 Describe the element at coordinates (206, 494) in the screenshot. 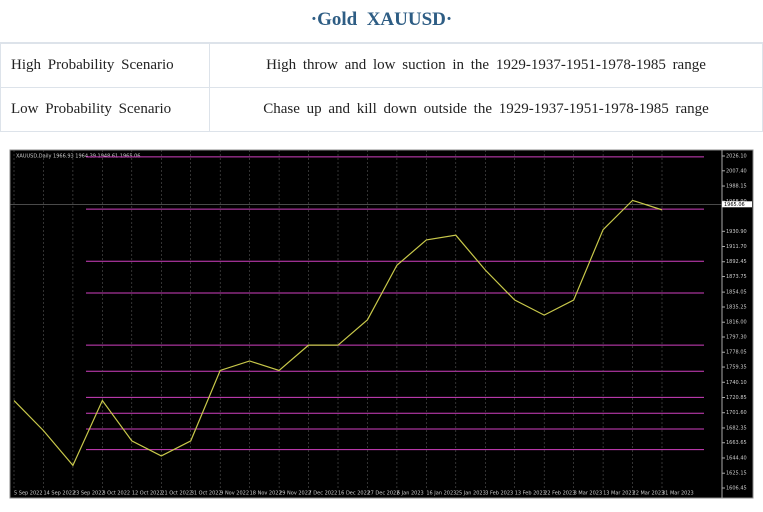

I see `x-tick-label: 31 Oct 2022` at that location.